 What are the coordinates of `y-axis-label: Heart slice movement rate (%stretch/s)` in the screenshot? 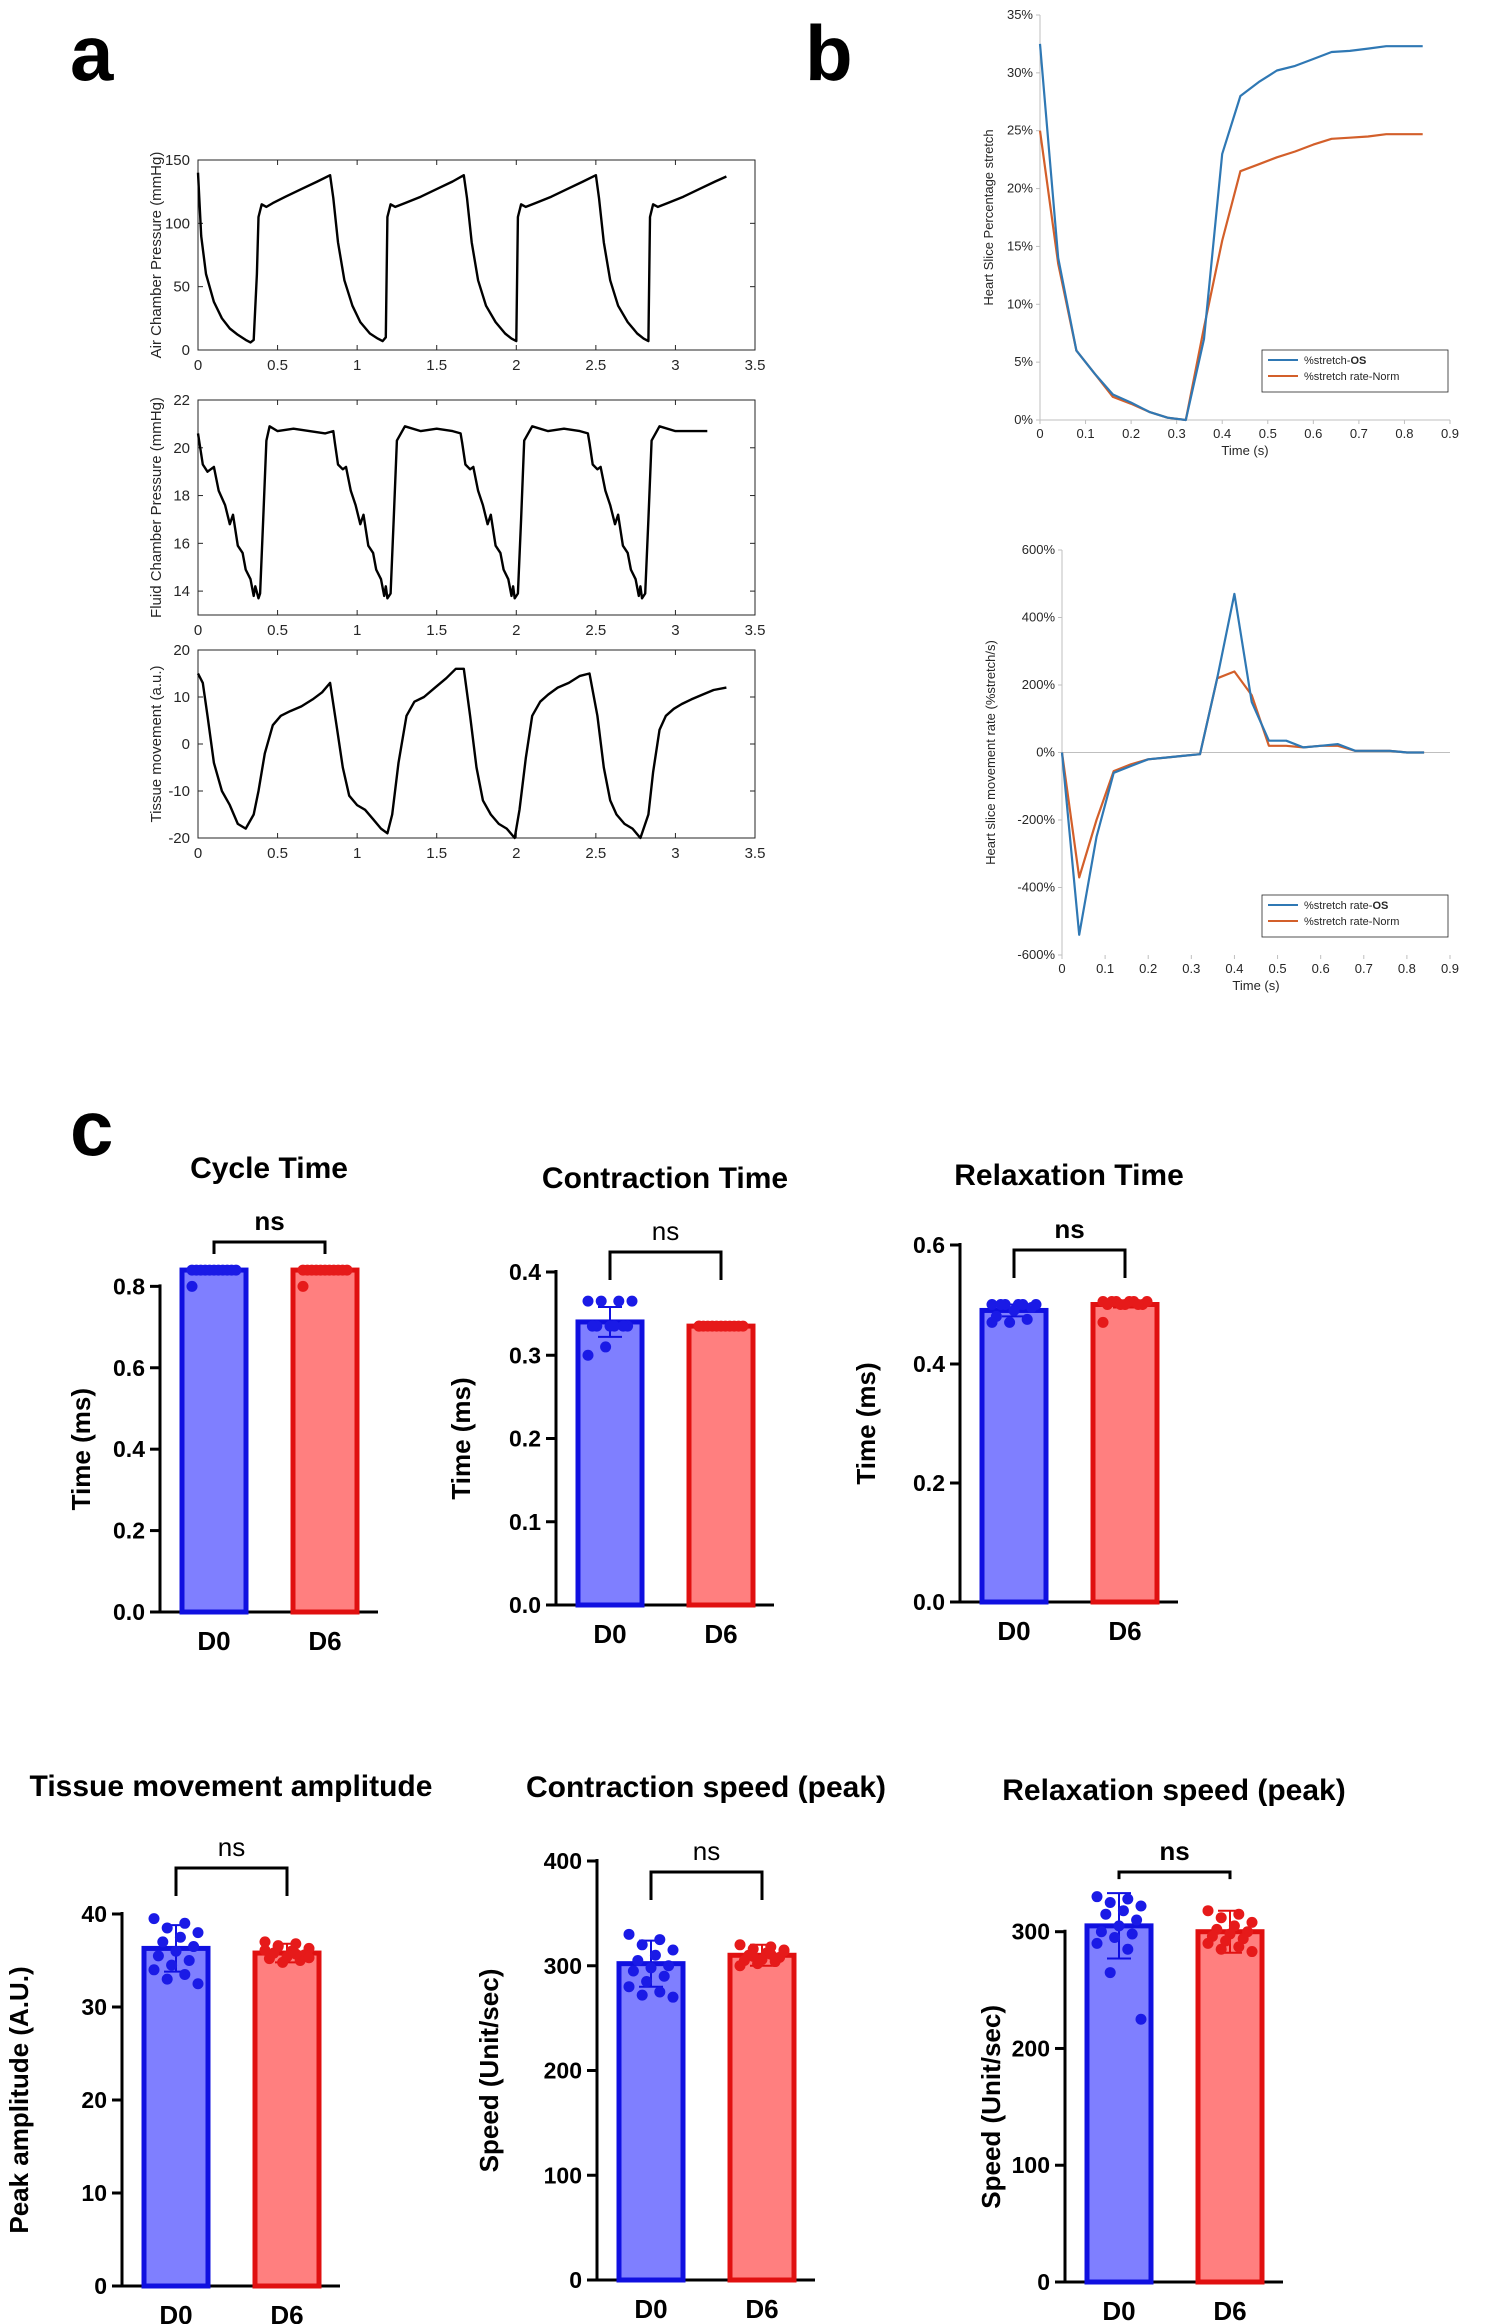 It's located at (990, 752).